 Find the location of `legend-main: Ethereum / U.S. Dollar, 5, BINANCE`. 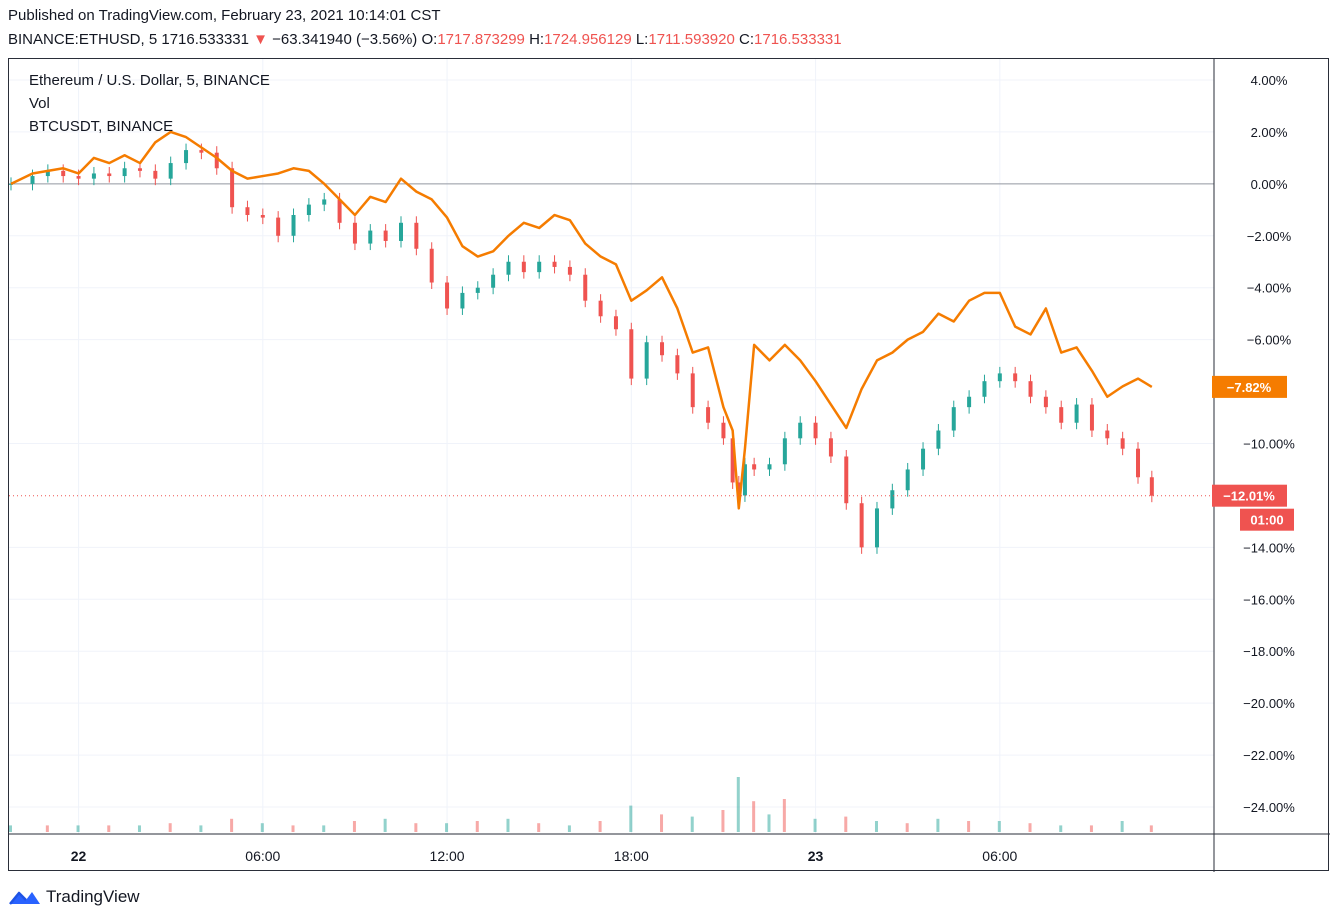

legend-main: Ethereum / U.S. Dollar, 5, BINANCE is located at coordinates (149, 80).